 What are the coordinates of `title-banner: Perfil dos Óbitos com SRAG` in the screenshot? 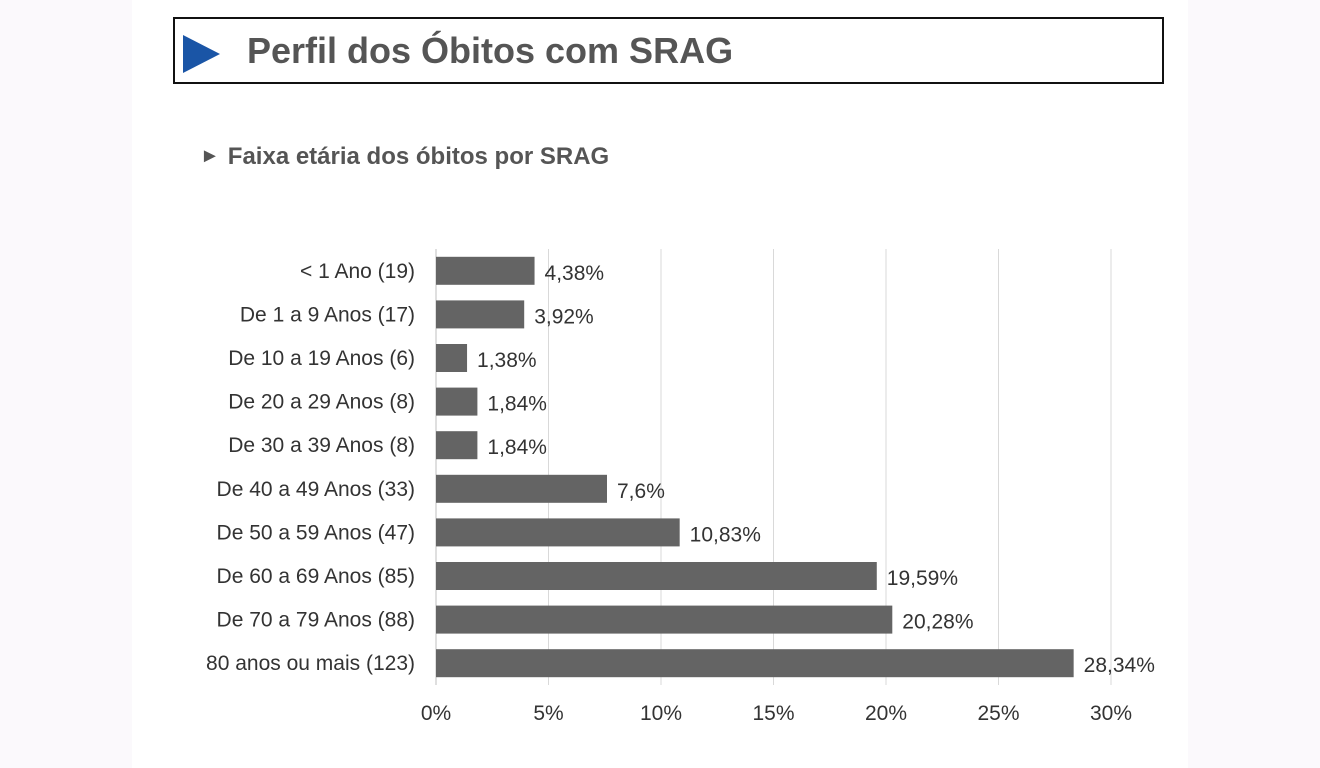 It's located at (668, 50).